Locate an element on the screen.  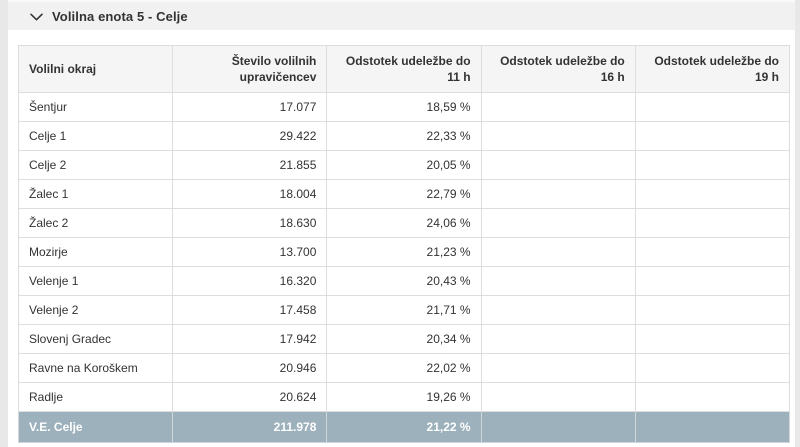
total-row-pct11: 21,22 % is located at coordinates (404, 427).